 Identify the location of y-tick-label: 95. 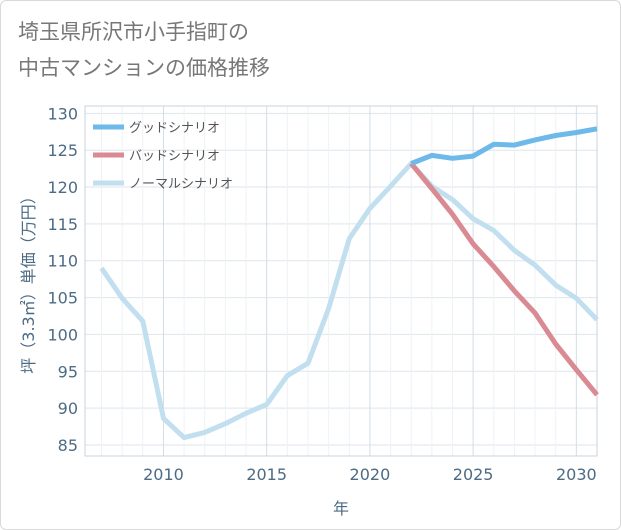
(68, 371).